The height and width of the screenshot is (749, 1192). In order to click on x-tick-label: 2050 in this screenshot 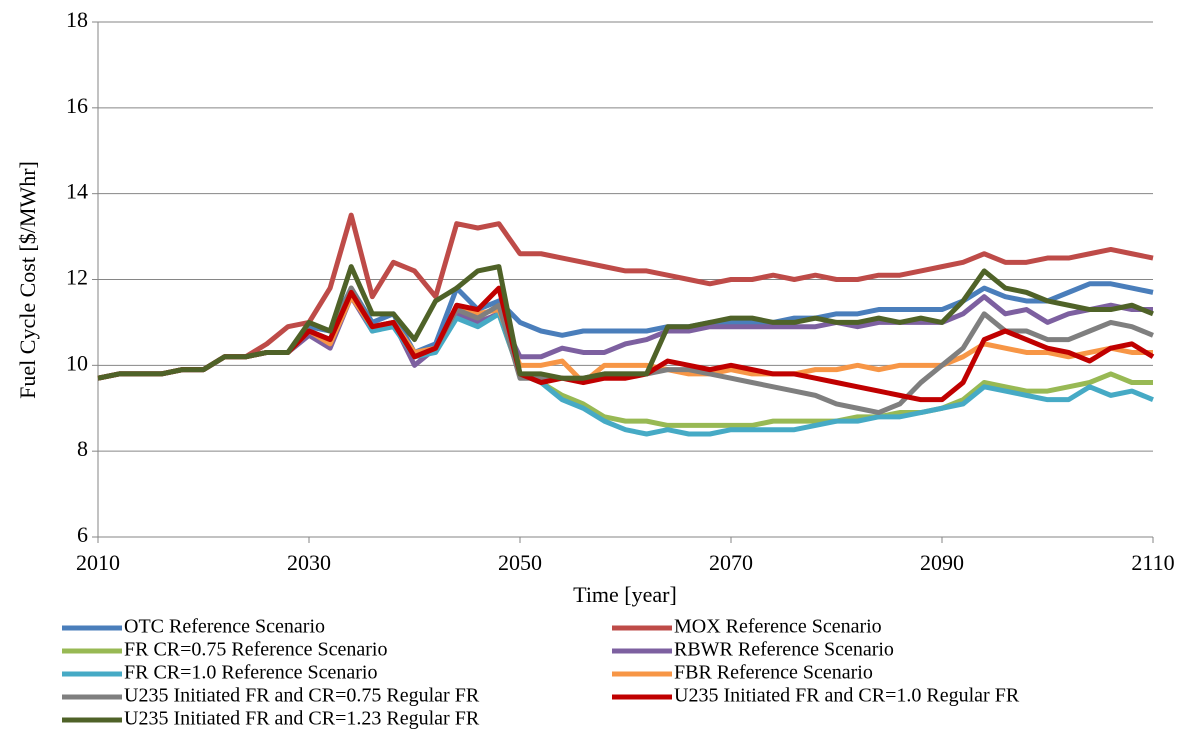, I will do `click(520, 562)`.